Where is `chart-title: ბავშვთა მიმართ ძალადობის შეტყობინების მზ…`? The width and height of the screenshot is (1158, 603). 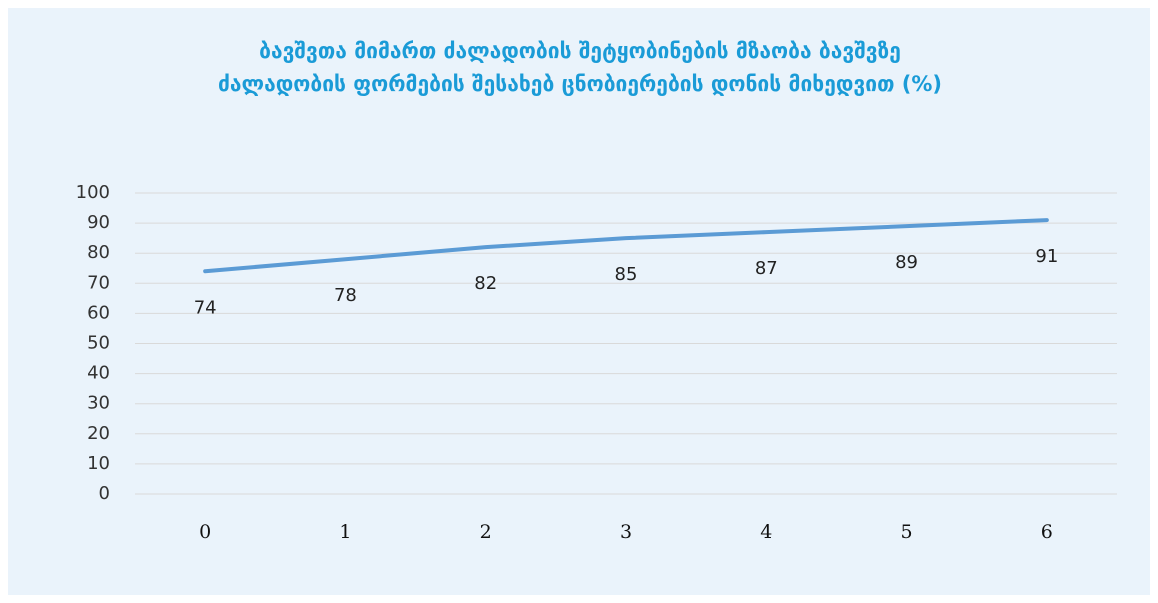
chart-title: ბავშვთა მიმართ ძალადობის შეტყობინების მზ… is located at coordinates (580, 51).